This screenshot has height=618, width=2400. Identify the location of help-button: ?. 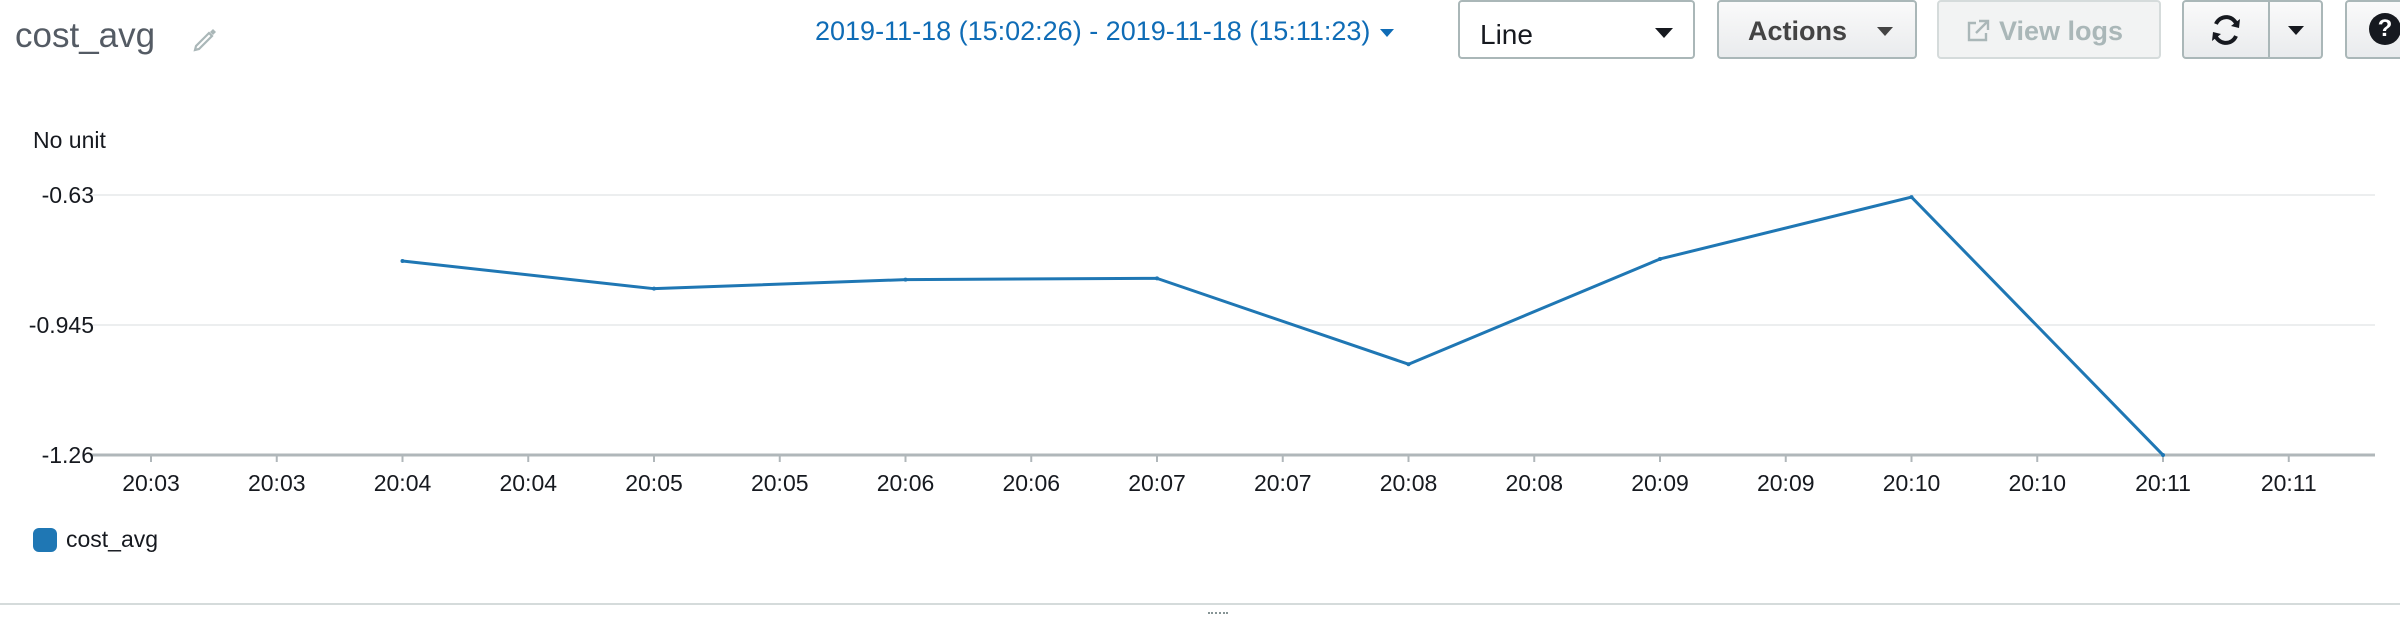
(2372, 29).